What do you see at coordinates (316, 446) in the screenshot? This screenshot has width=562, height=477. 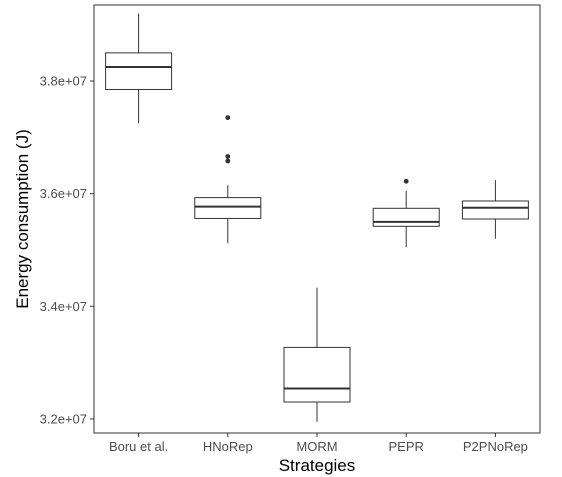 I see `x-tick-label: MORM` at bounding box center [316, 446].